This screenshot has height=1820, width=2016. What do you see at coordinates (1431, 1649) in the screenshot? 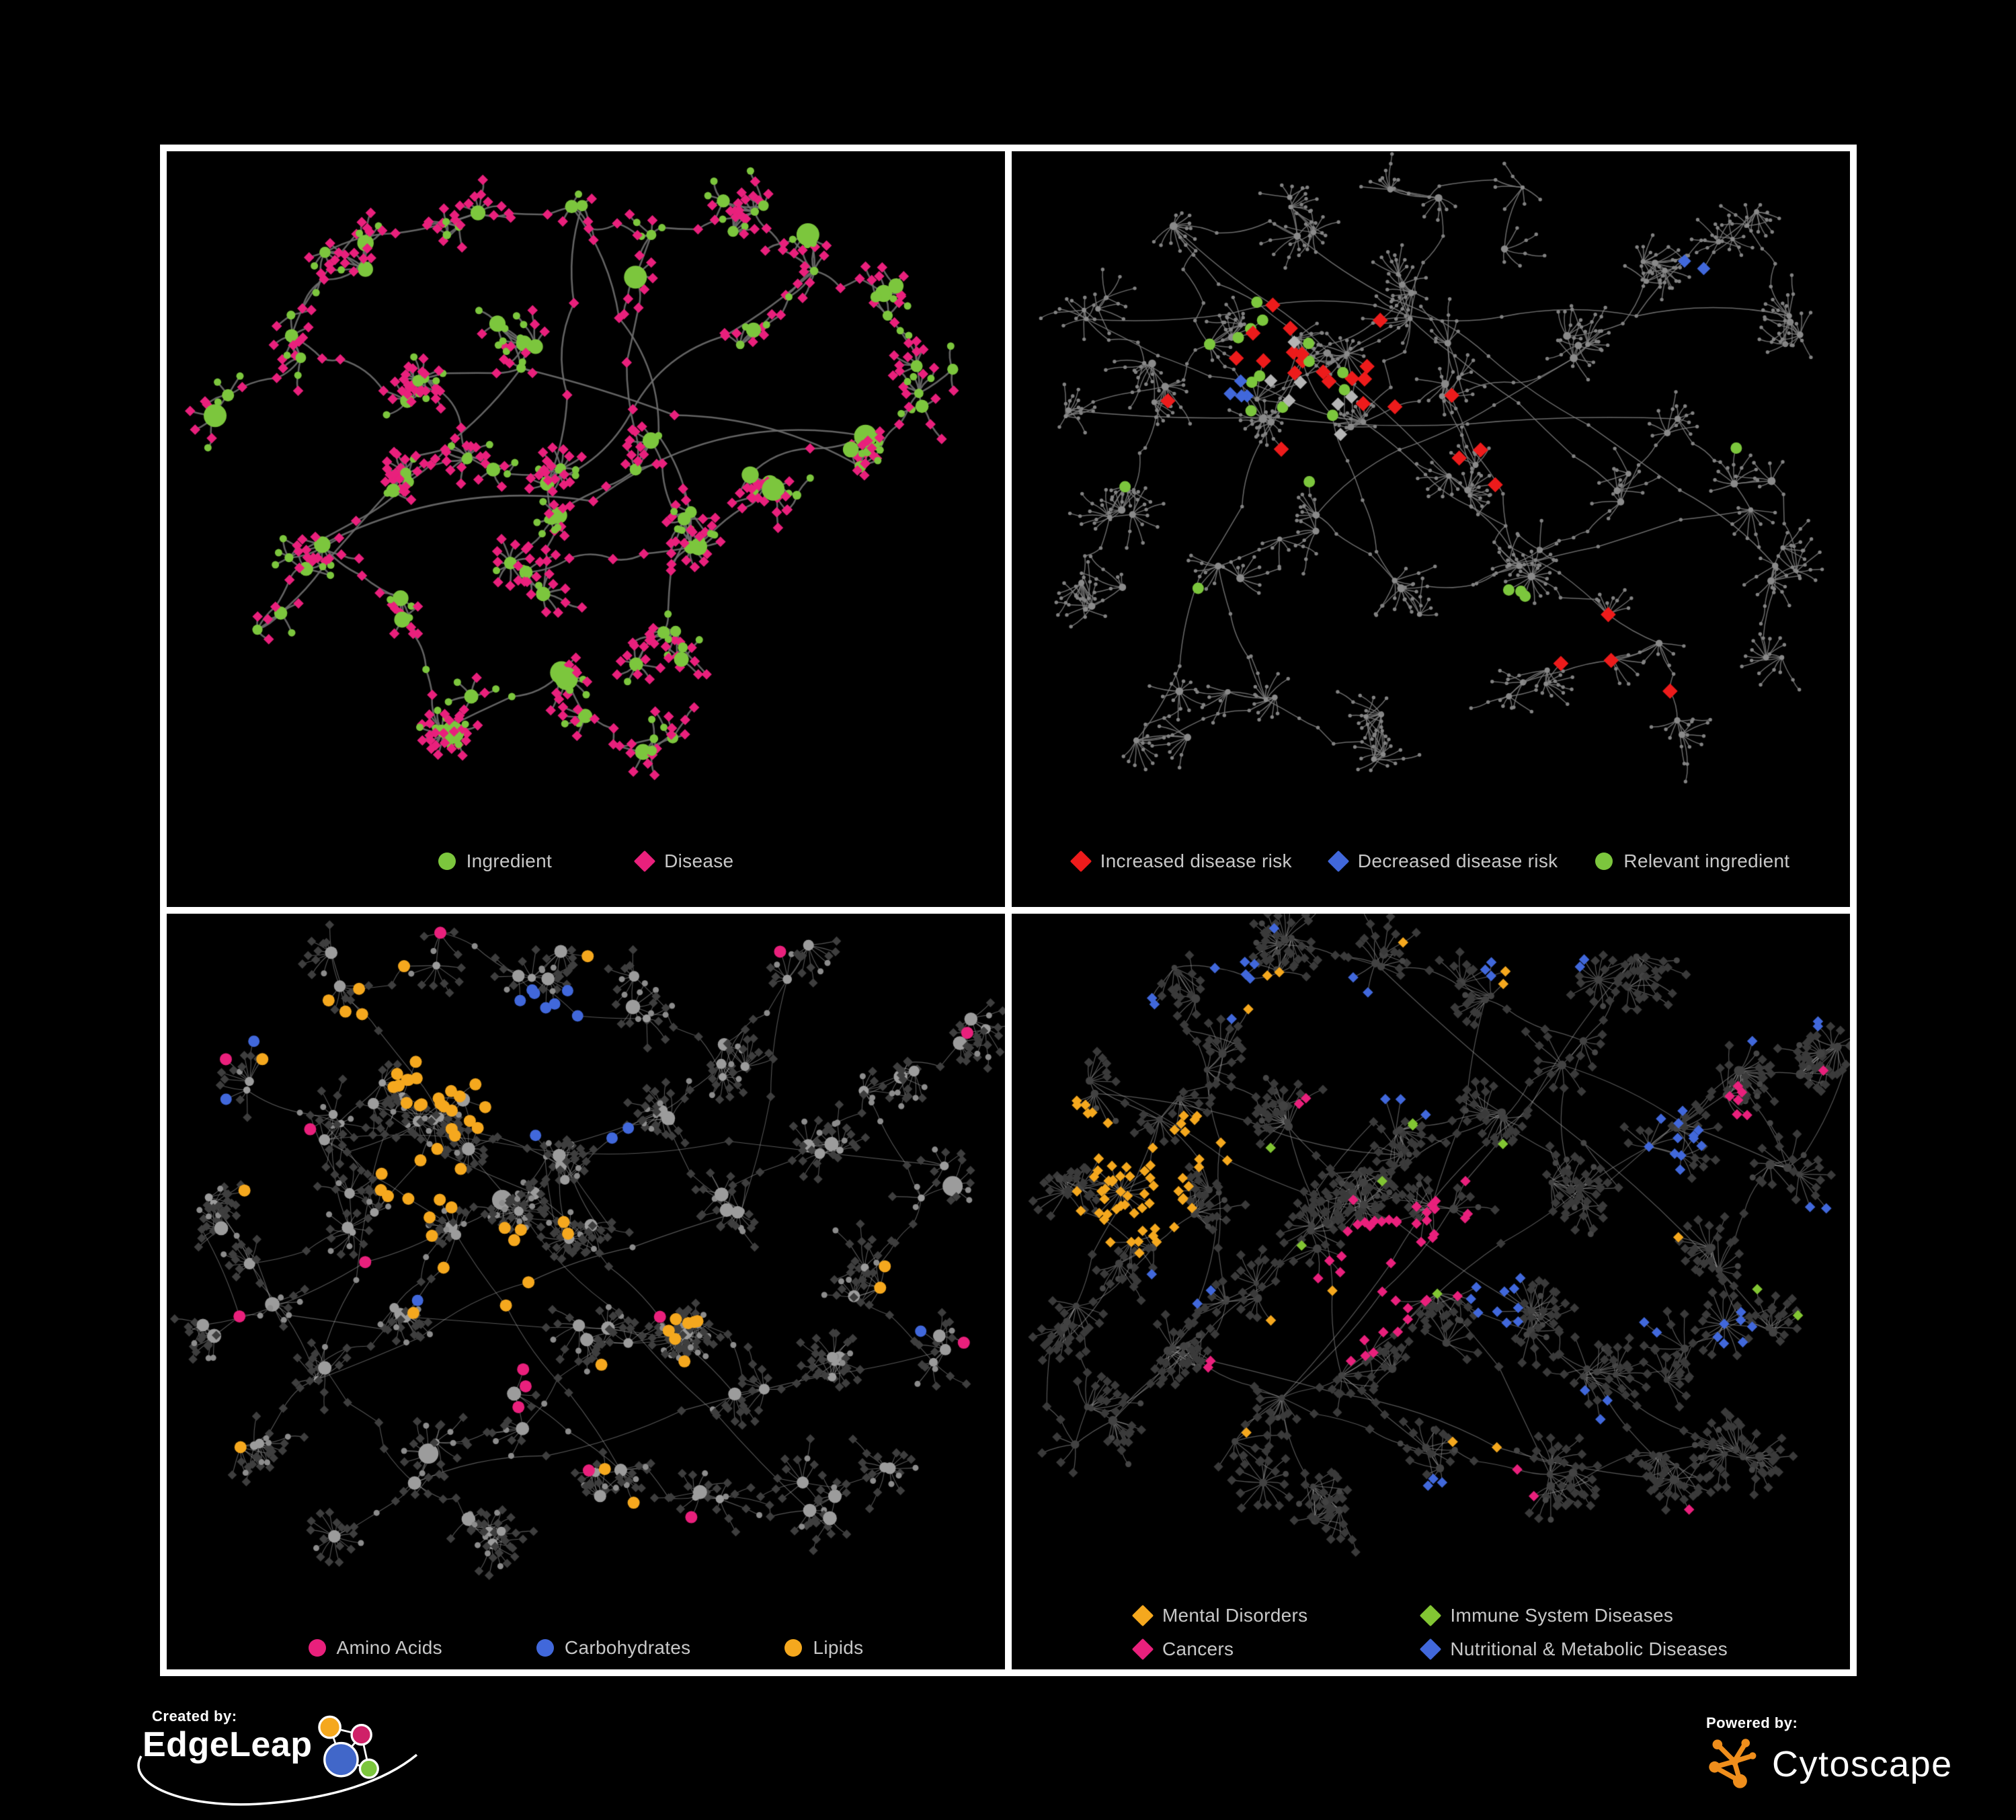
I see `nutritional-metabolic-marker-icon` at bounding box center [1431, 1649].